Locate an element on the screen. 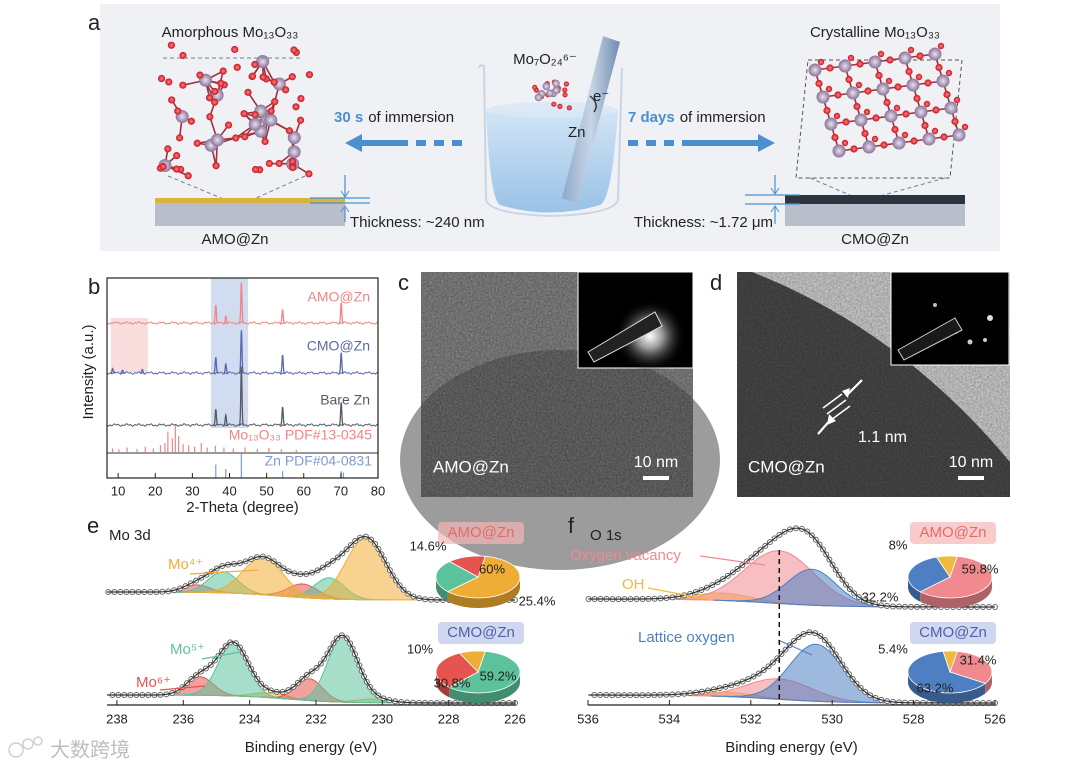  species-label: Mo⁶⁺ is located at coordinates (153, 682).